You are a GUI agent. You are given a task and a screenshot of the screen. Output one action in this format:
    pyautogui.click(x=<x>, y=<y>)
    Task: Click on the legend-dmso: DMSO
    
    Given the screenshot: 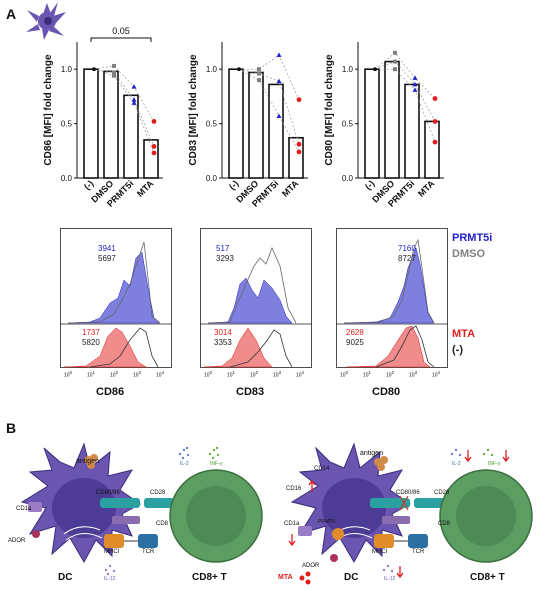 What is the action you would take?
    pyautogui.click(x=468, y=254)
    